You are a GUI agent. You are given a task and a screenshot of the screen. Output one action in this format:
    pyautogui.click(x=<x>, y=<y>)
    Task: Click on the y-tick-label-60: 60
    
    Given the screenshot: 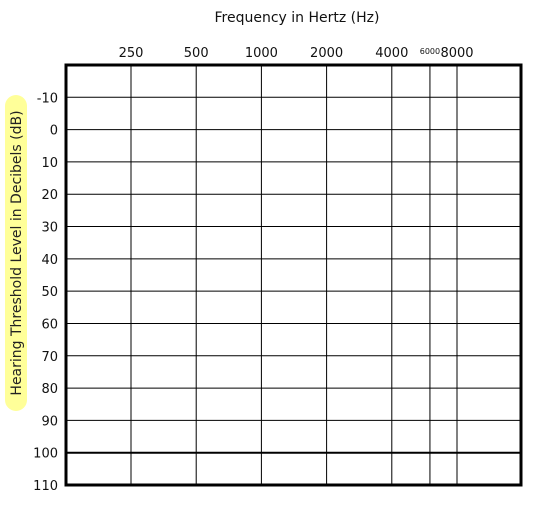 What is the action you would take?
    pyautogui.click(x=49, y=324)
    